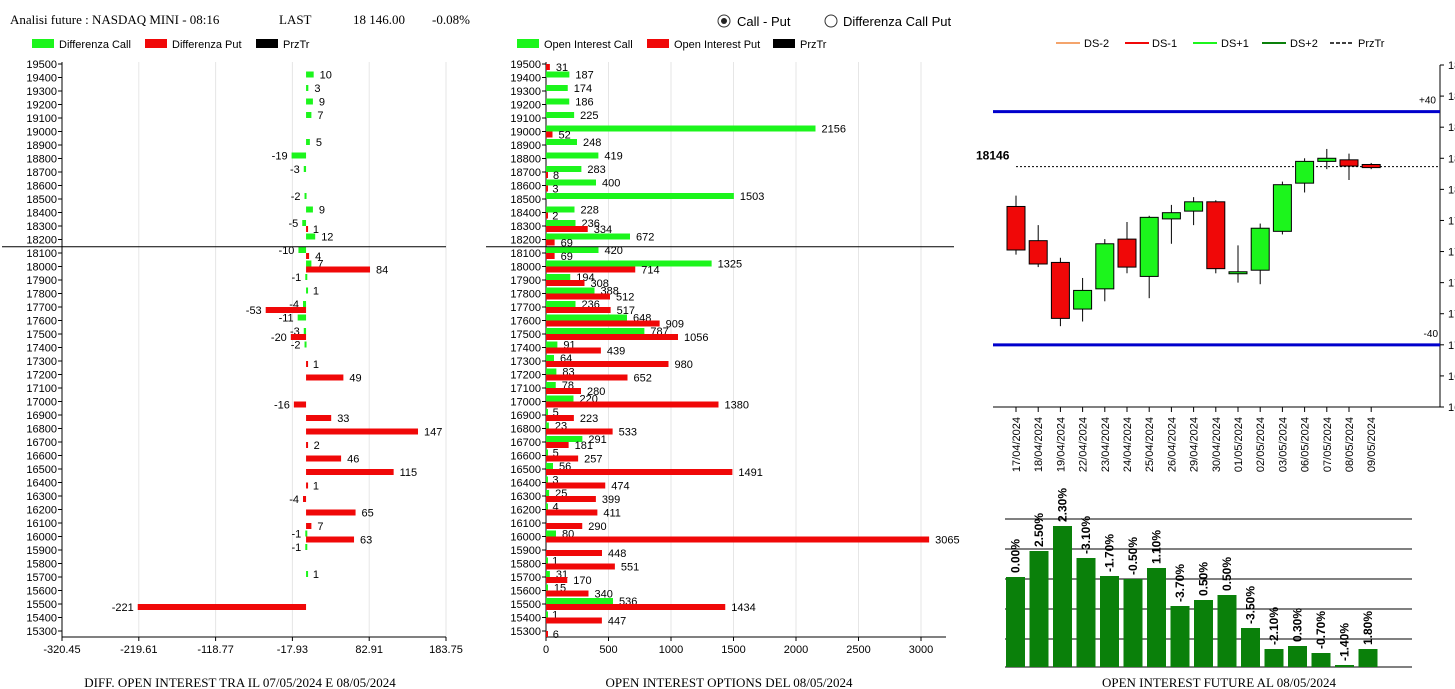 The height and width of the screenshot is (689, 1455). What do you see at coordinates (1261, 444) in the screenshot?
I see `date-label: 02/05/2024` at bounding box center [1261, 444].